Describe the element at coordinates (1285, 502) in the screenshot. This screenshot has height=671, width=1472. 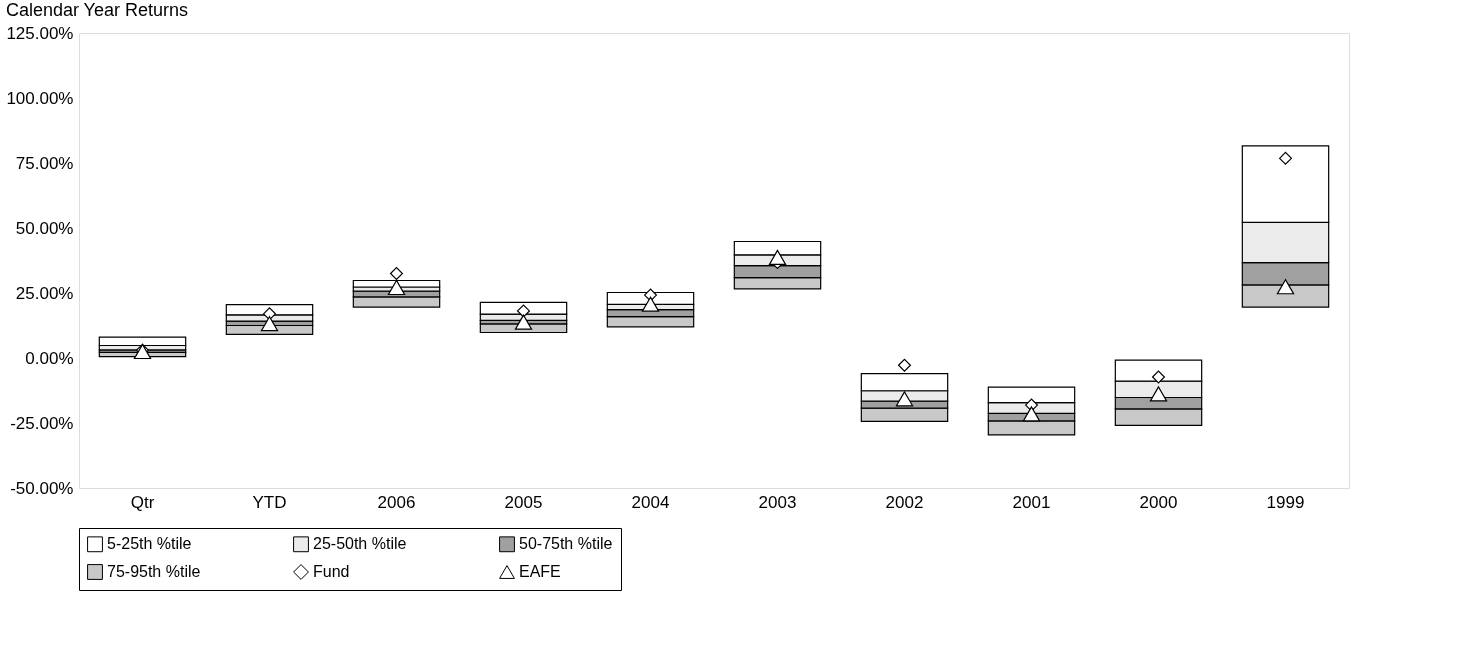
I see `x-tick-label: 1999` at that location.